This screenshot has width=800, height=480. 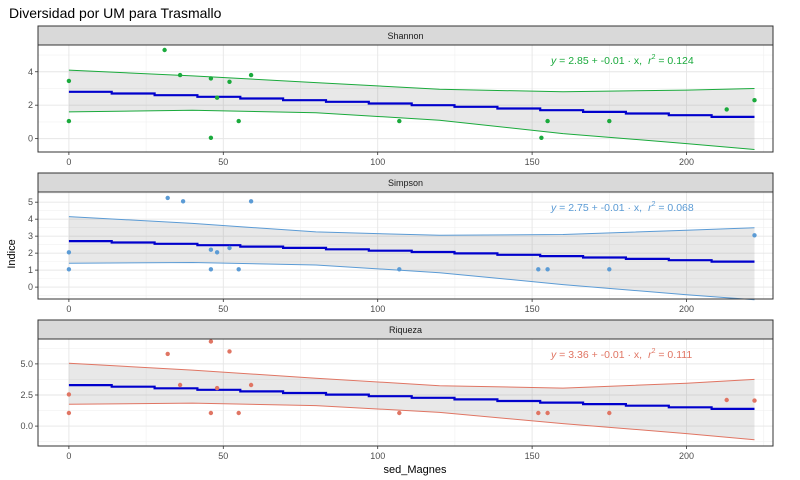 What do you see at coordinates (405, 183) in the screenshot?
I see `facet-strip-label: Simpson` at bounding box center [405, 183].